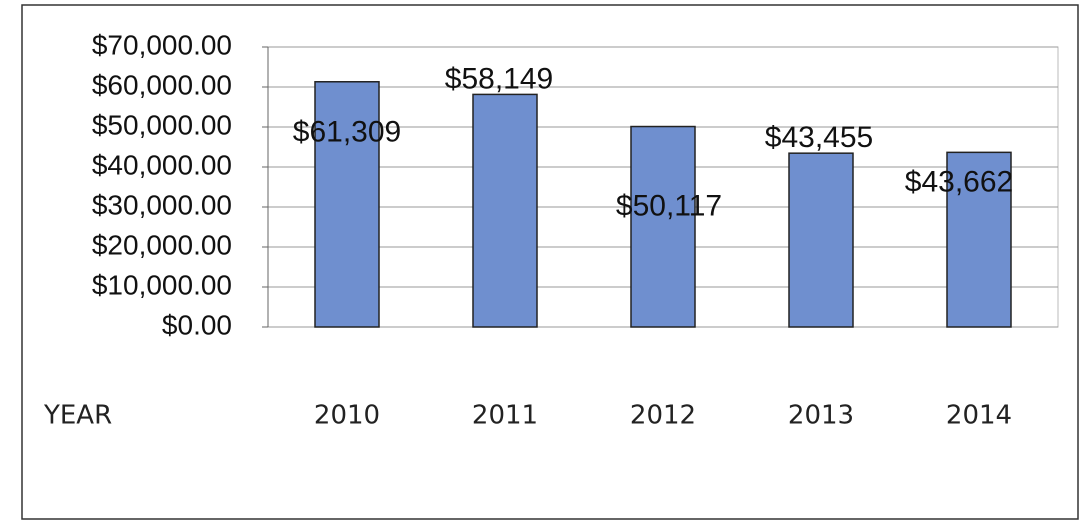 The height and width of the screenshot is (526, 1084). I want to click on y-tick-label: $10,000.00, so click(162, 284).